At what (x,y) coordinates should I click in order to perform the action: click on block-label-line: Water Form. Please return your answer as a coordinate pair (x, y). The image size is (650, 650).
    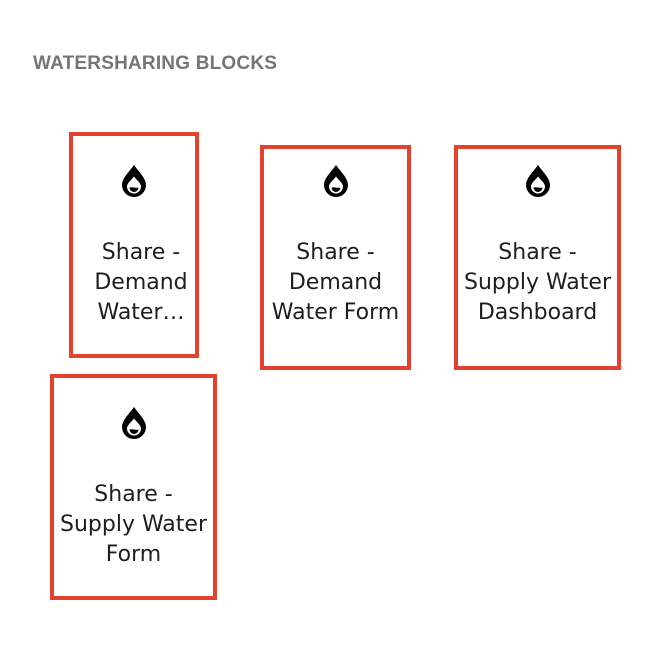
    Looking at the image, I should click on (335, 312).